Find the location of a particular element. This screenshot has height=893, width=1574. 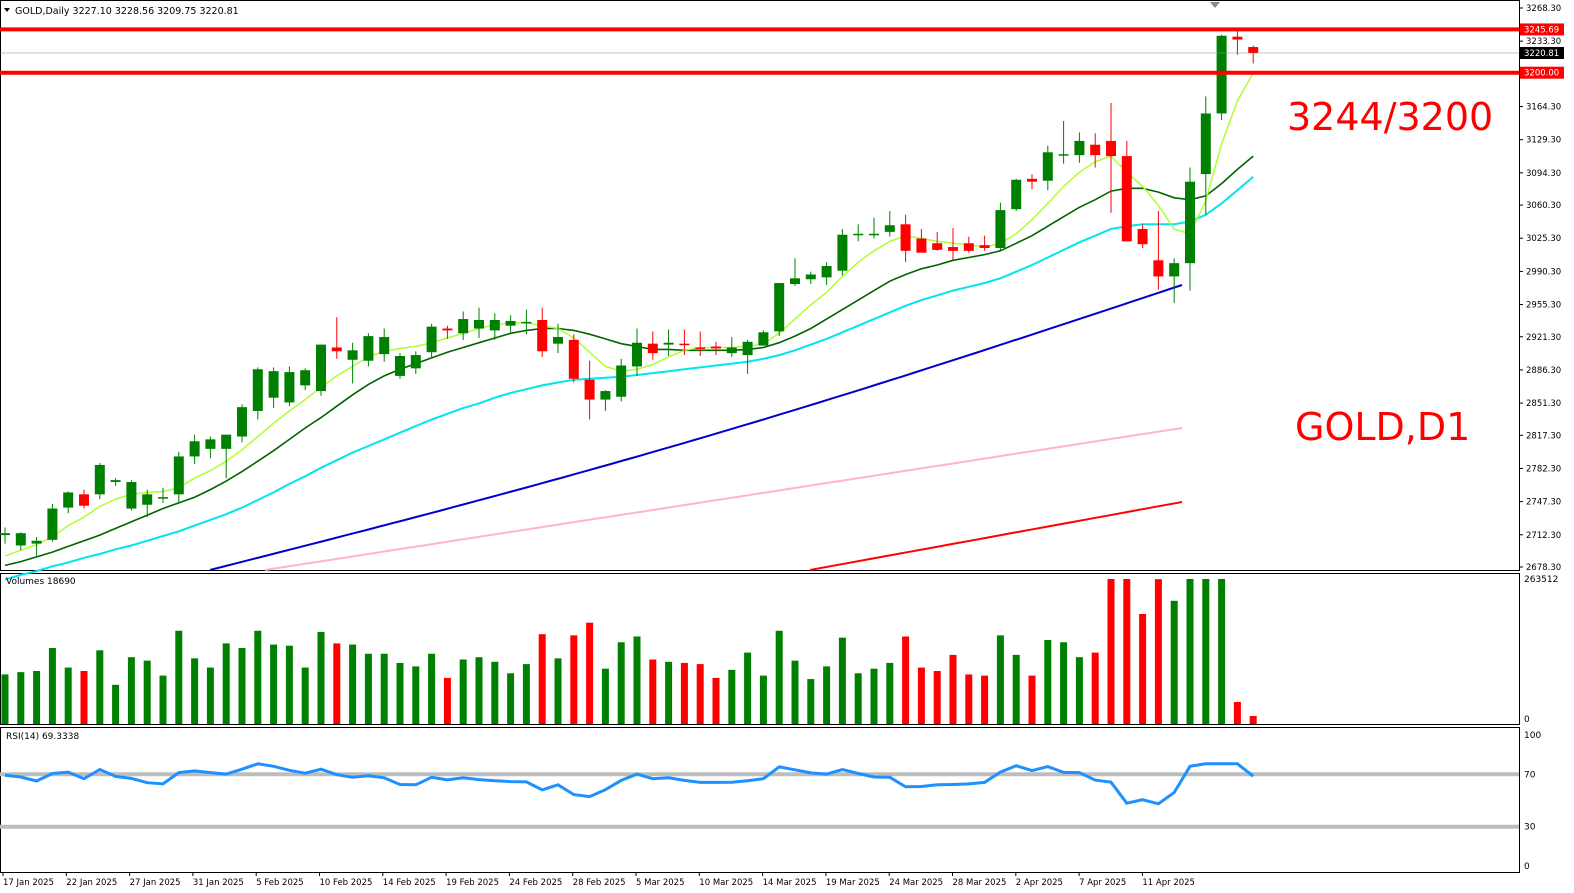

dropdown-triangle-icon is located at coordinates (7, 10).